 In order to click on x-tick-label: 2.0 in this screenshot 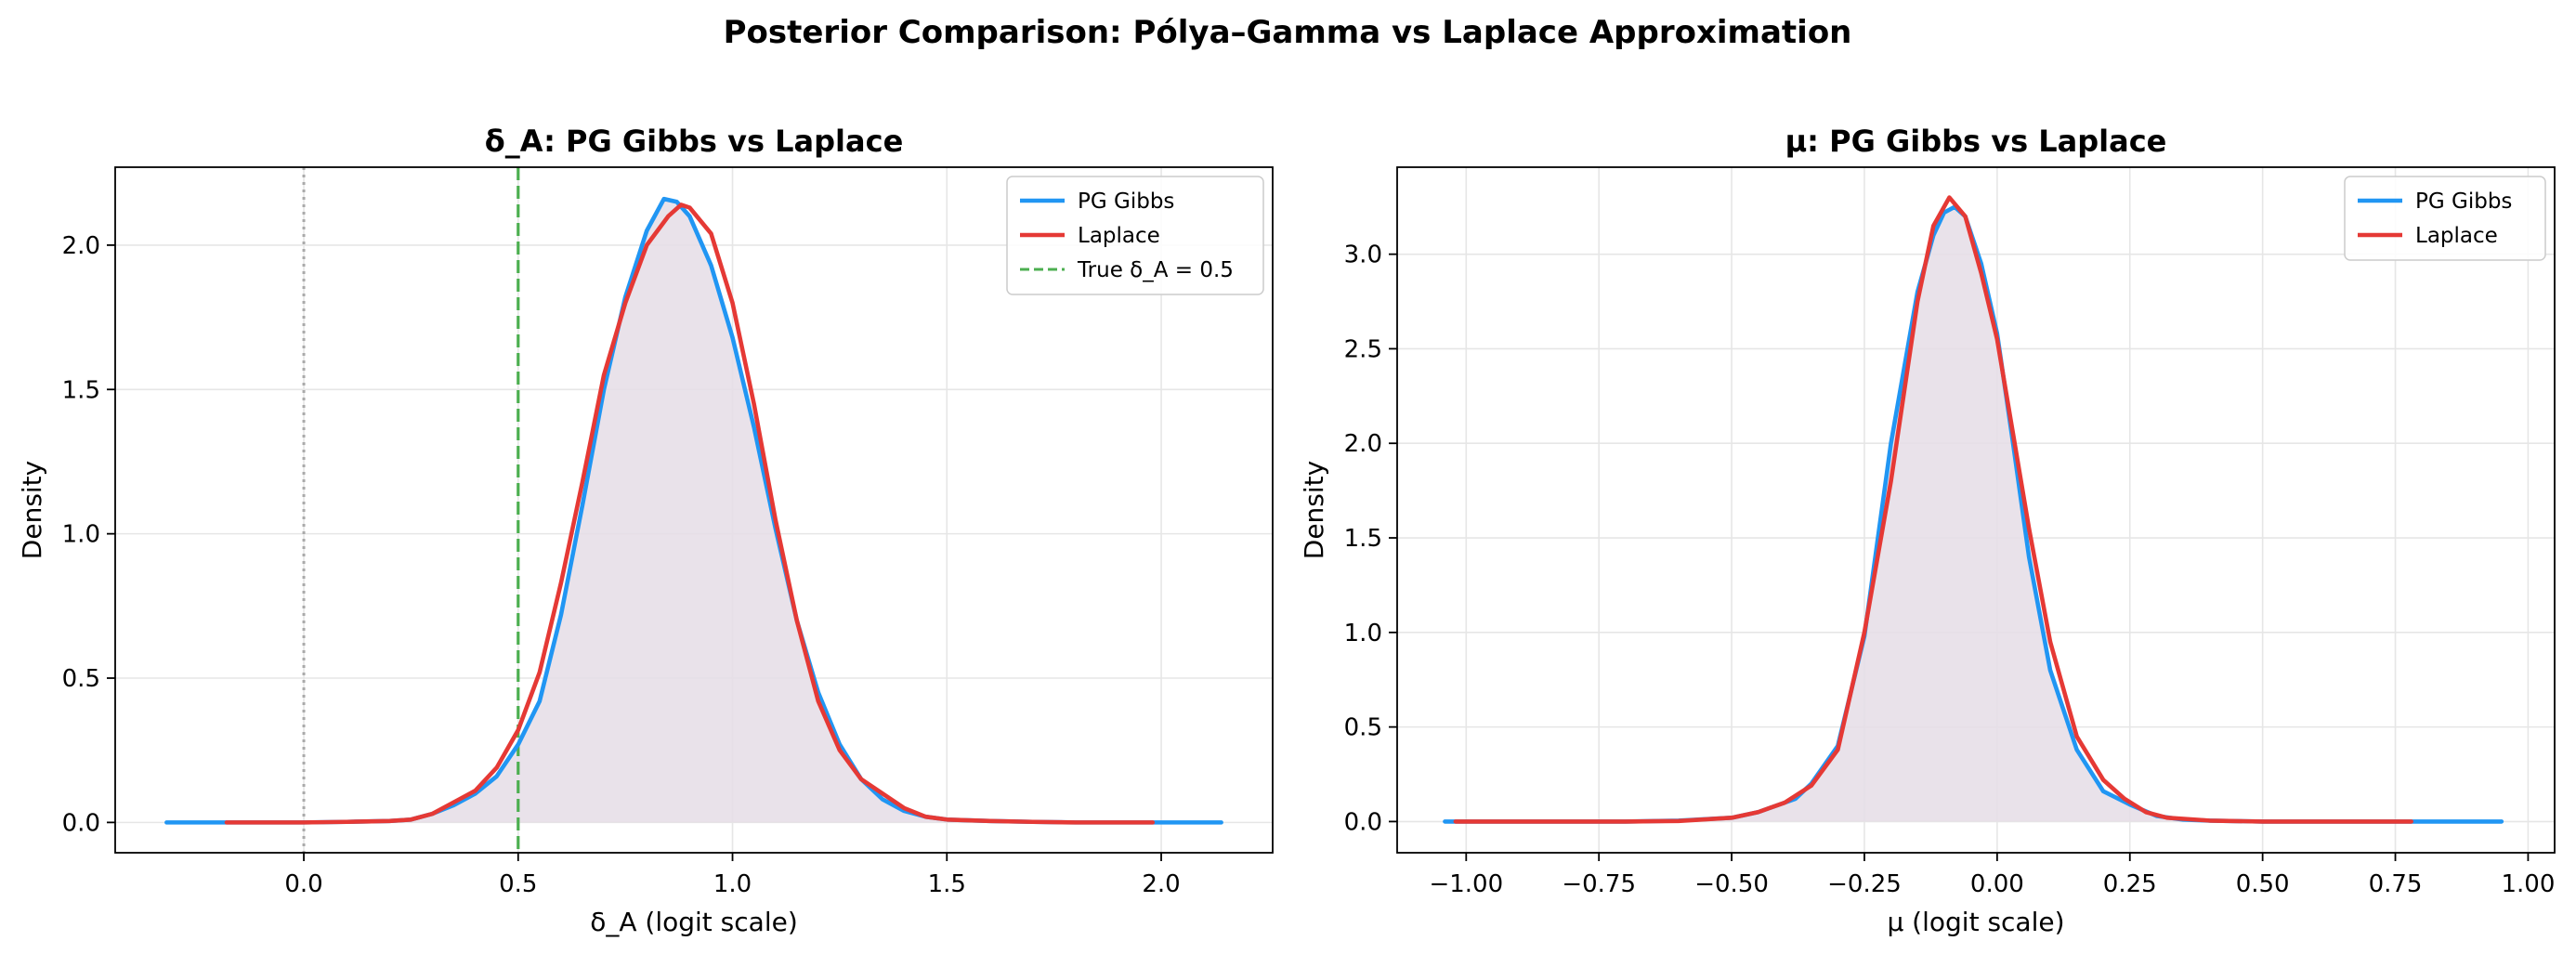, I will do `click(1161, 884)`.